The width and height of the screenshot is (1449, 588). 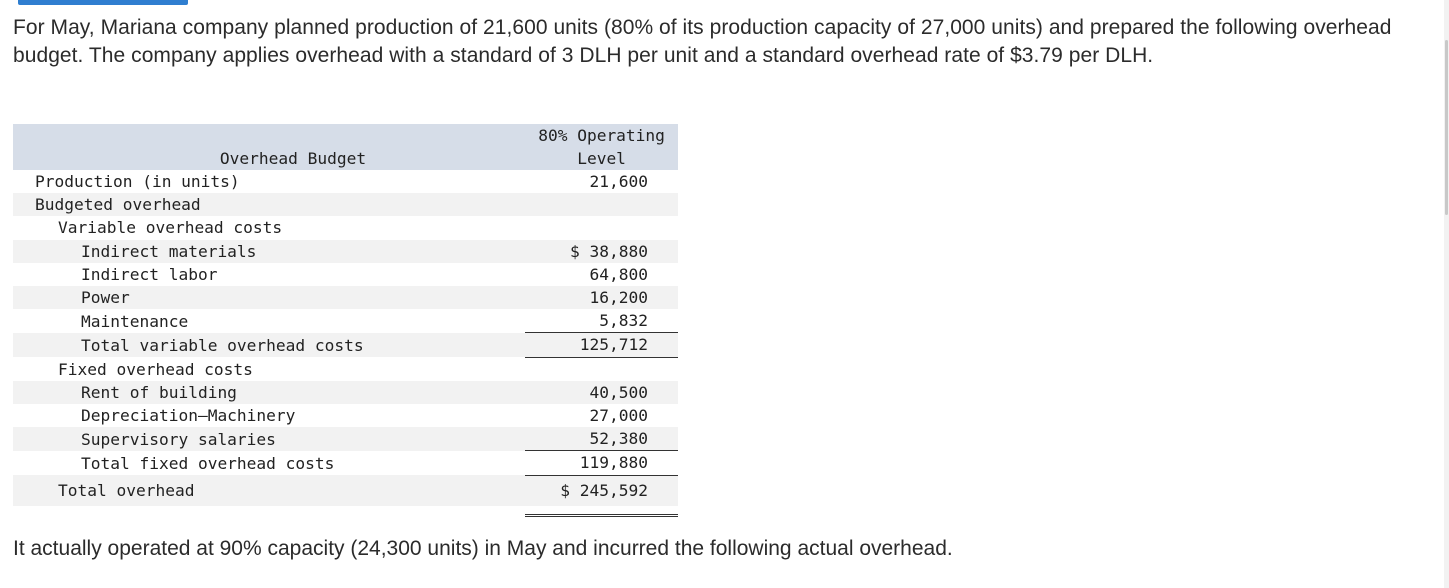 I want to click on maintenance-value: 5,832, so click(x=601, y=321).